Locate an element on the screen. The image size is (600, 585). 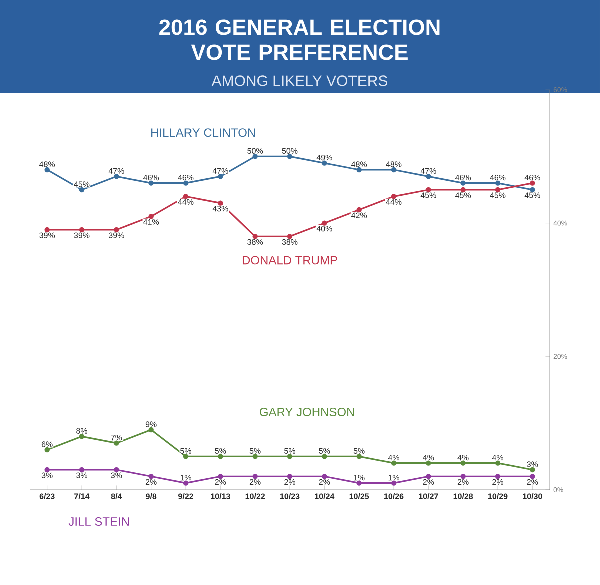
x-tick-label: 10/30 is located at coordinates (532, 497).